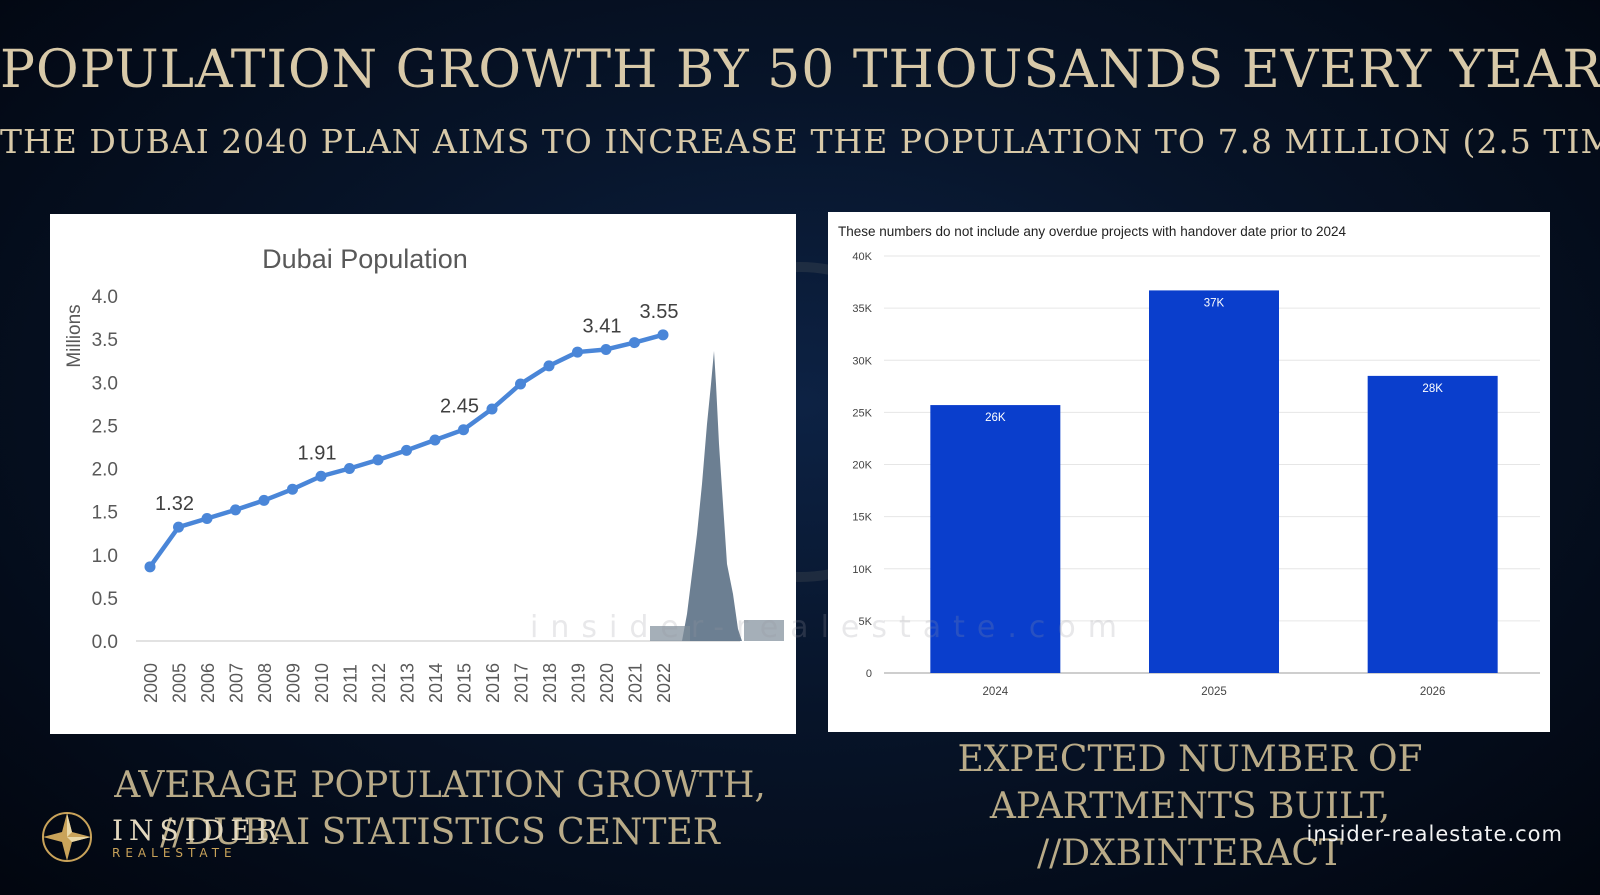 The height and width of the screenshot is (895, 1600). What do you see at coordinates (105, 340) in the screenshot?
I see `y-tick-label: 3.5` at bounding box center [105, 340].